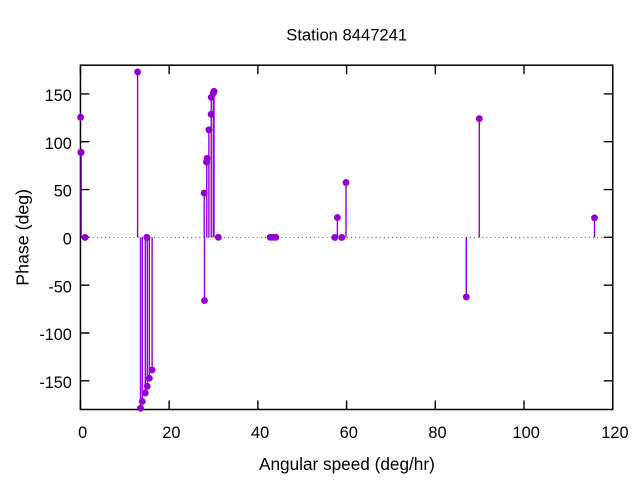  Describe the element at coordinates (59, 287) in the screenshot. I see `svg-text: -50` at that location.